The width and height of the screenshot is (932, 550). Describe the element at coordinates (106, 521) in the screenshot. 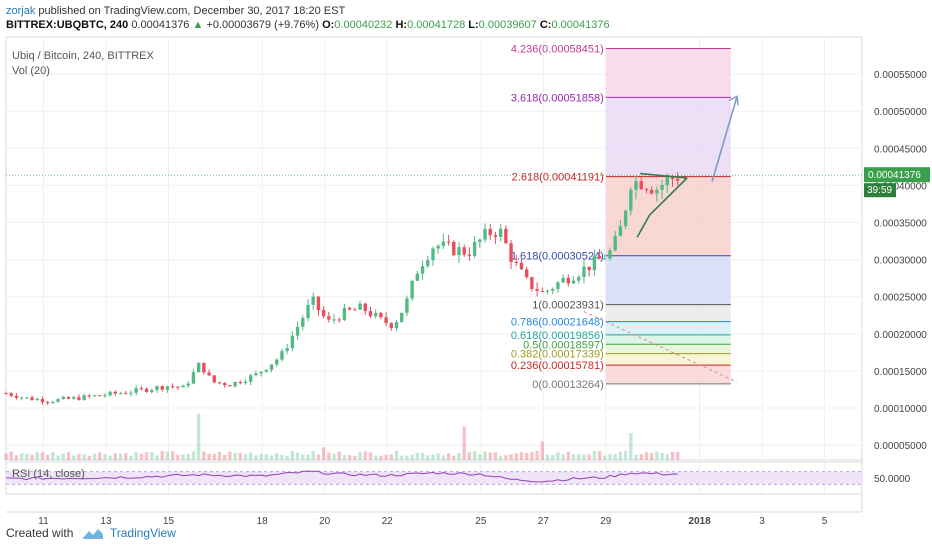

I see `x-tick-label: 13` at that location.